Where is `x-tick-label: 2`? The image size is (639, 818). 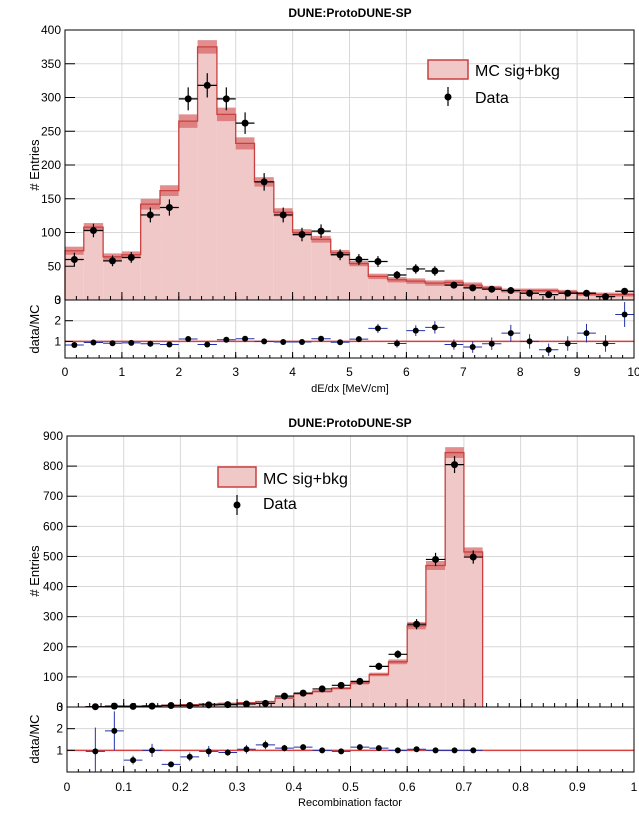
x-tick-label: 2 is located at coordinates (178, 372).